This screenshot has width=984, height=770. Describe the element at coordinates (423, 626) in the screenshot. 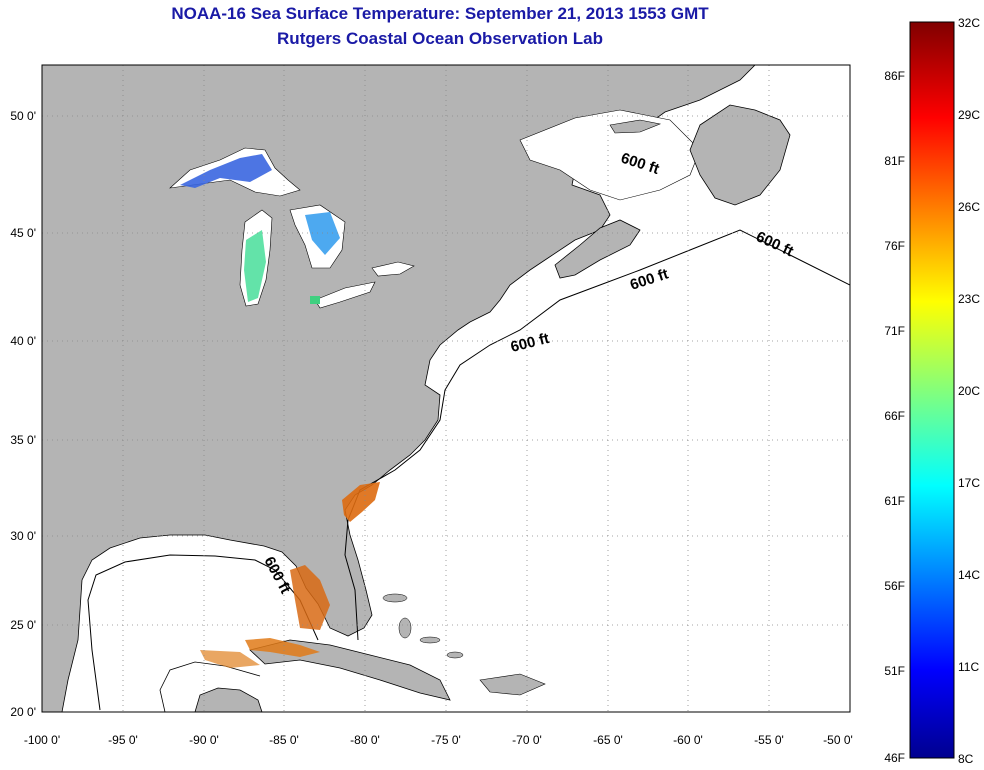

I see `bahamas-islands` at that location.